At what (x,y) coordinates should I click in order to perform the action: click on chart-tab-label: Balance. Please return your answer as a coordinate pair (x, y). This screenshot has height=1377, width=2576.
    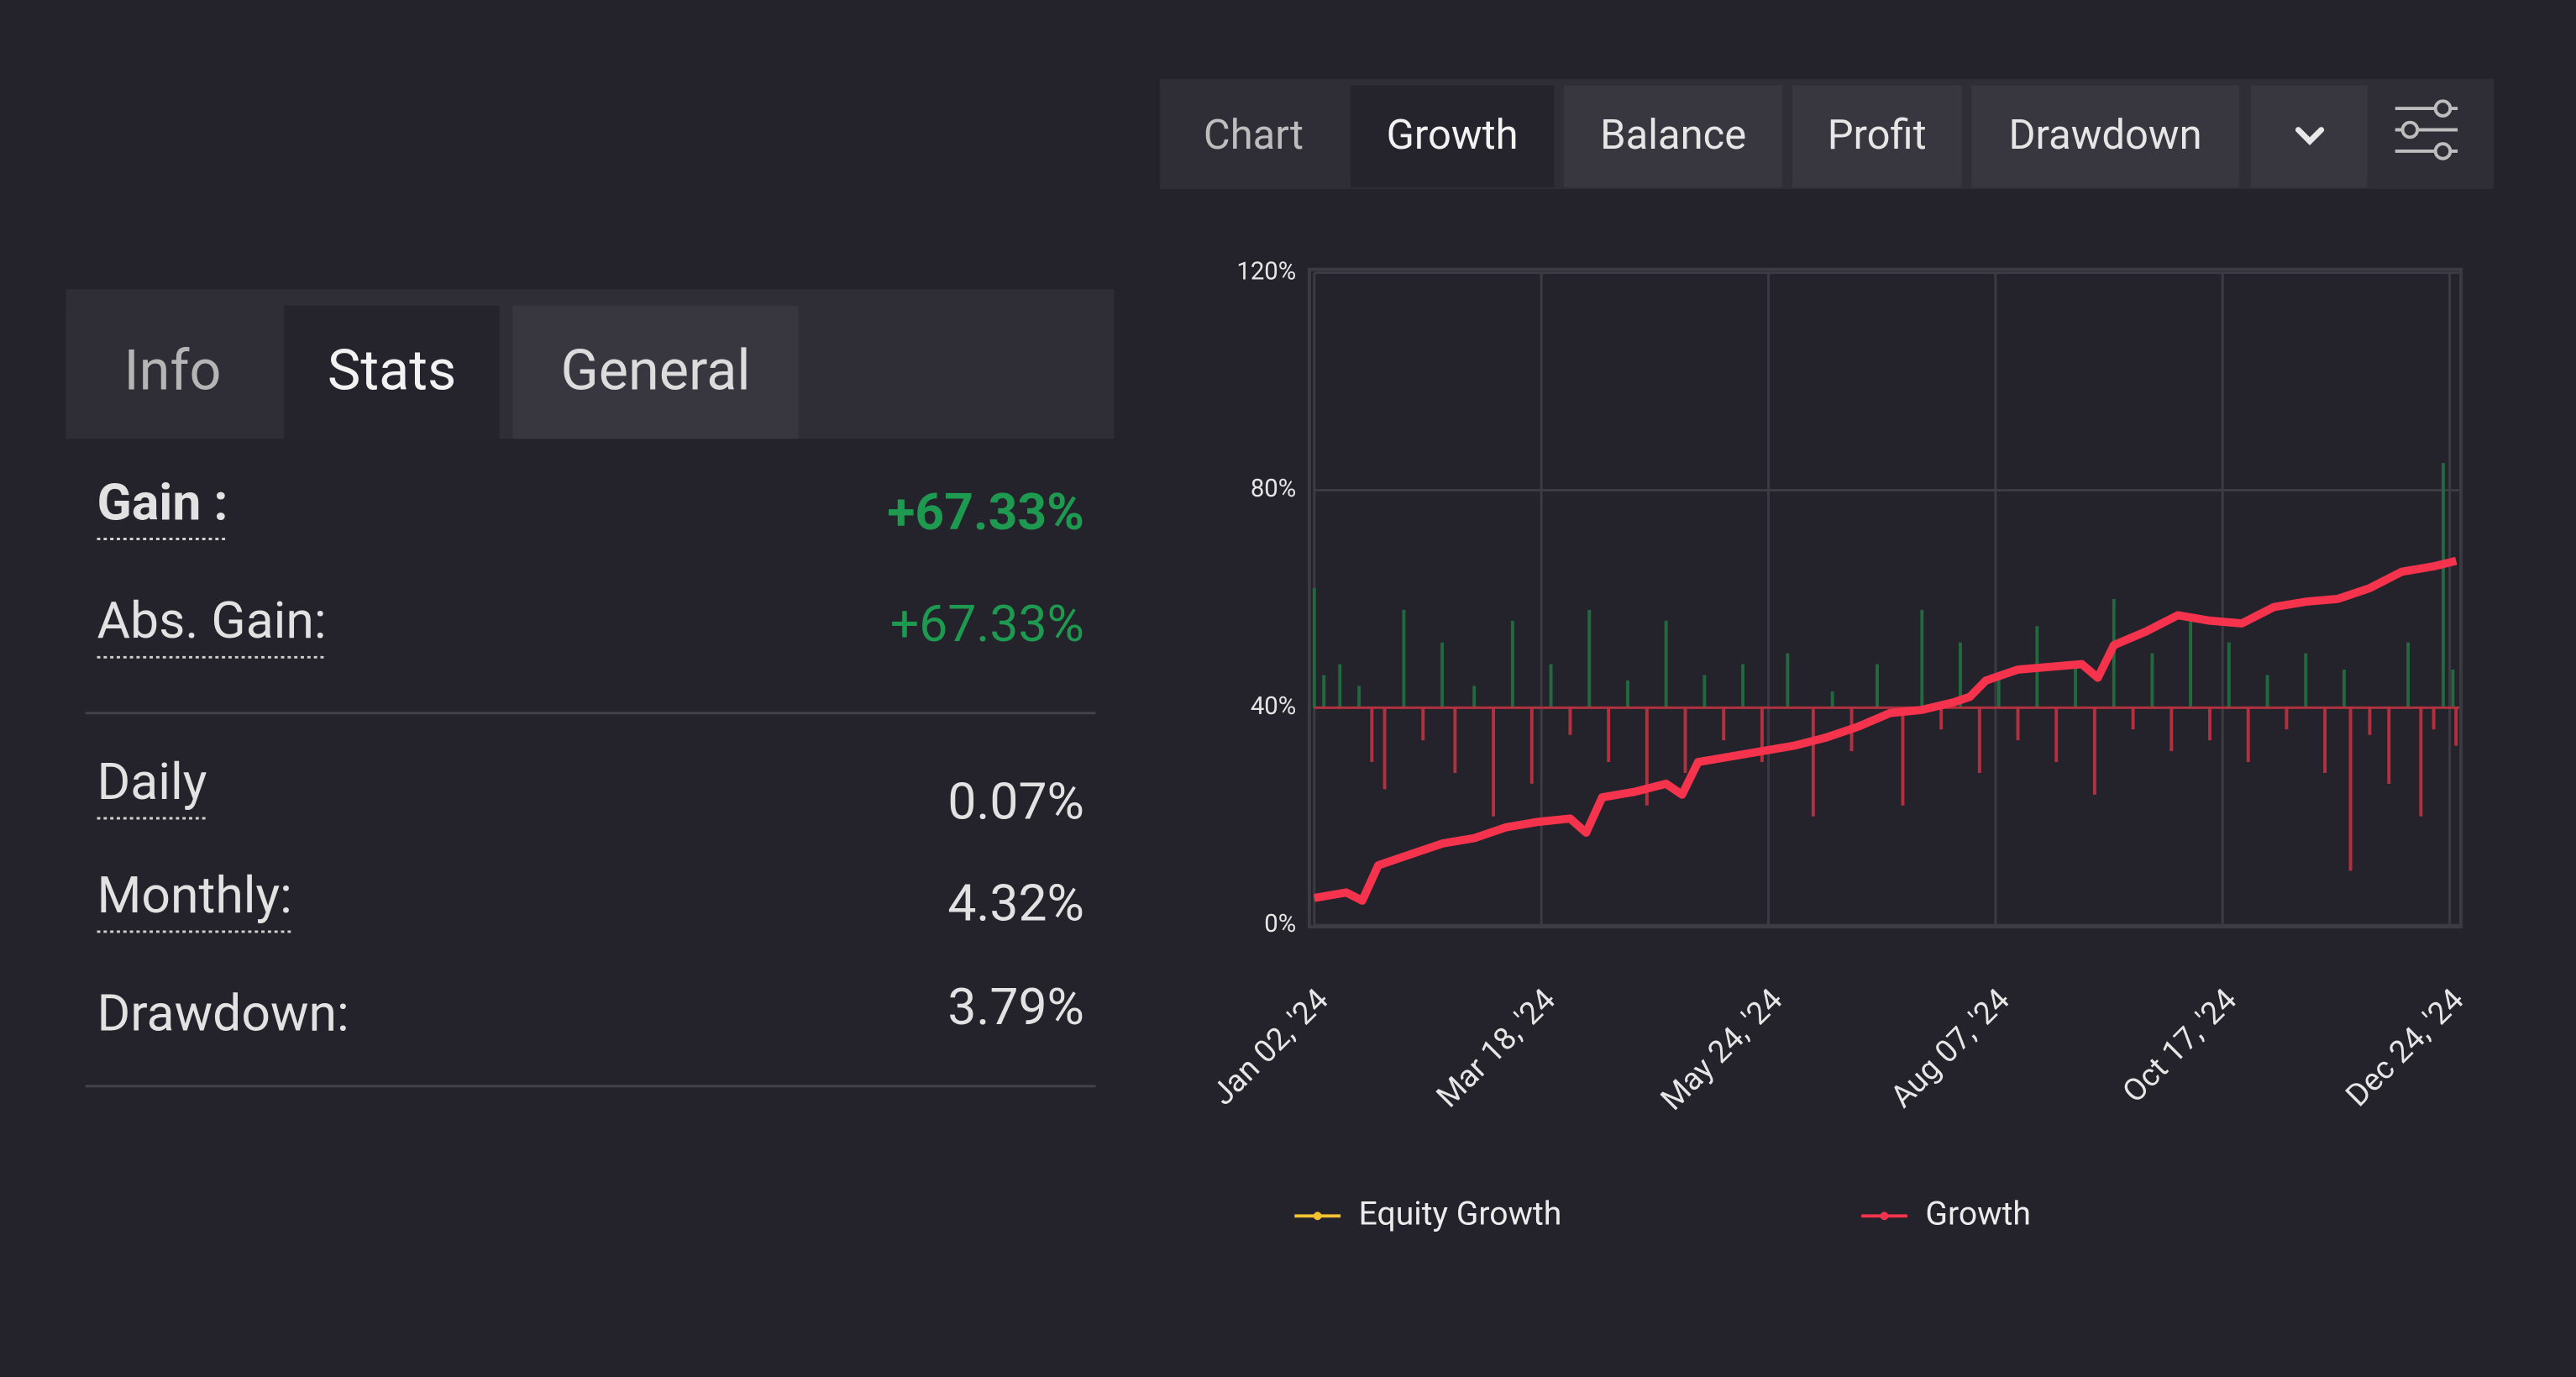
    Looking at the image, I should click on (1673, 135).